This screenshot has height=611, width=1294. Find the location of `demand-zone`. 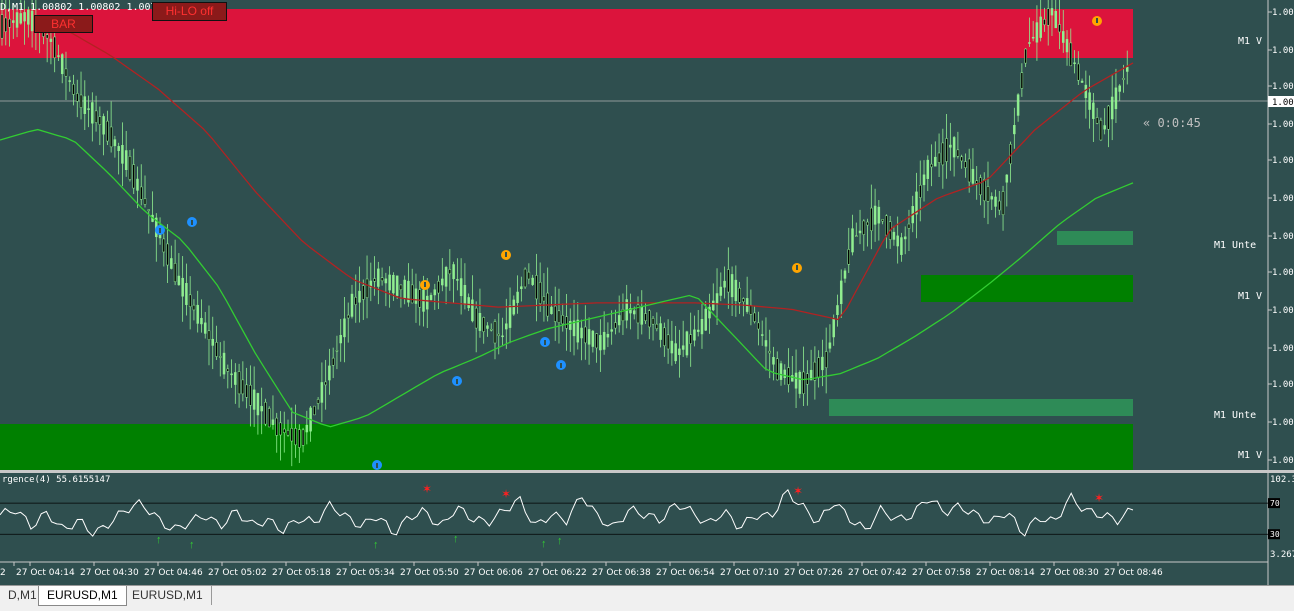

demand-zone is located at coordinates (566, 447).